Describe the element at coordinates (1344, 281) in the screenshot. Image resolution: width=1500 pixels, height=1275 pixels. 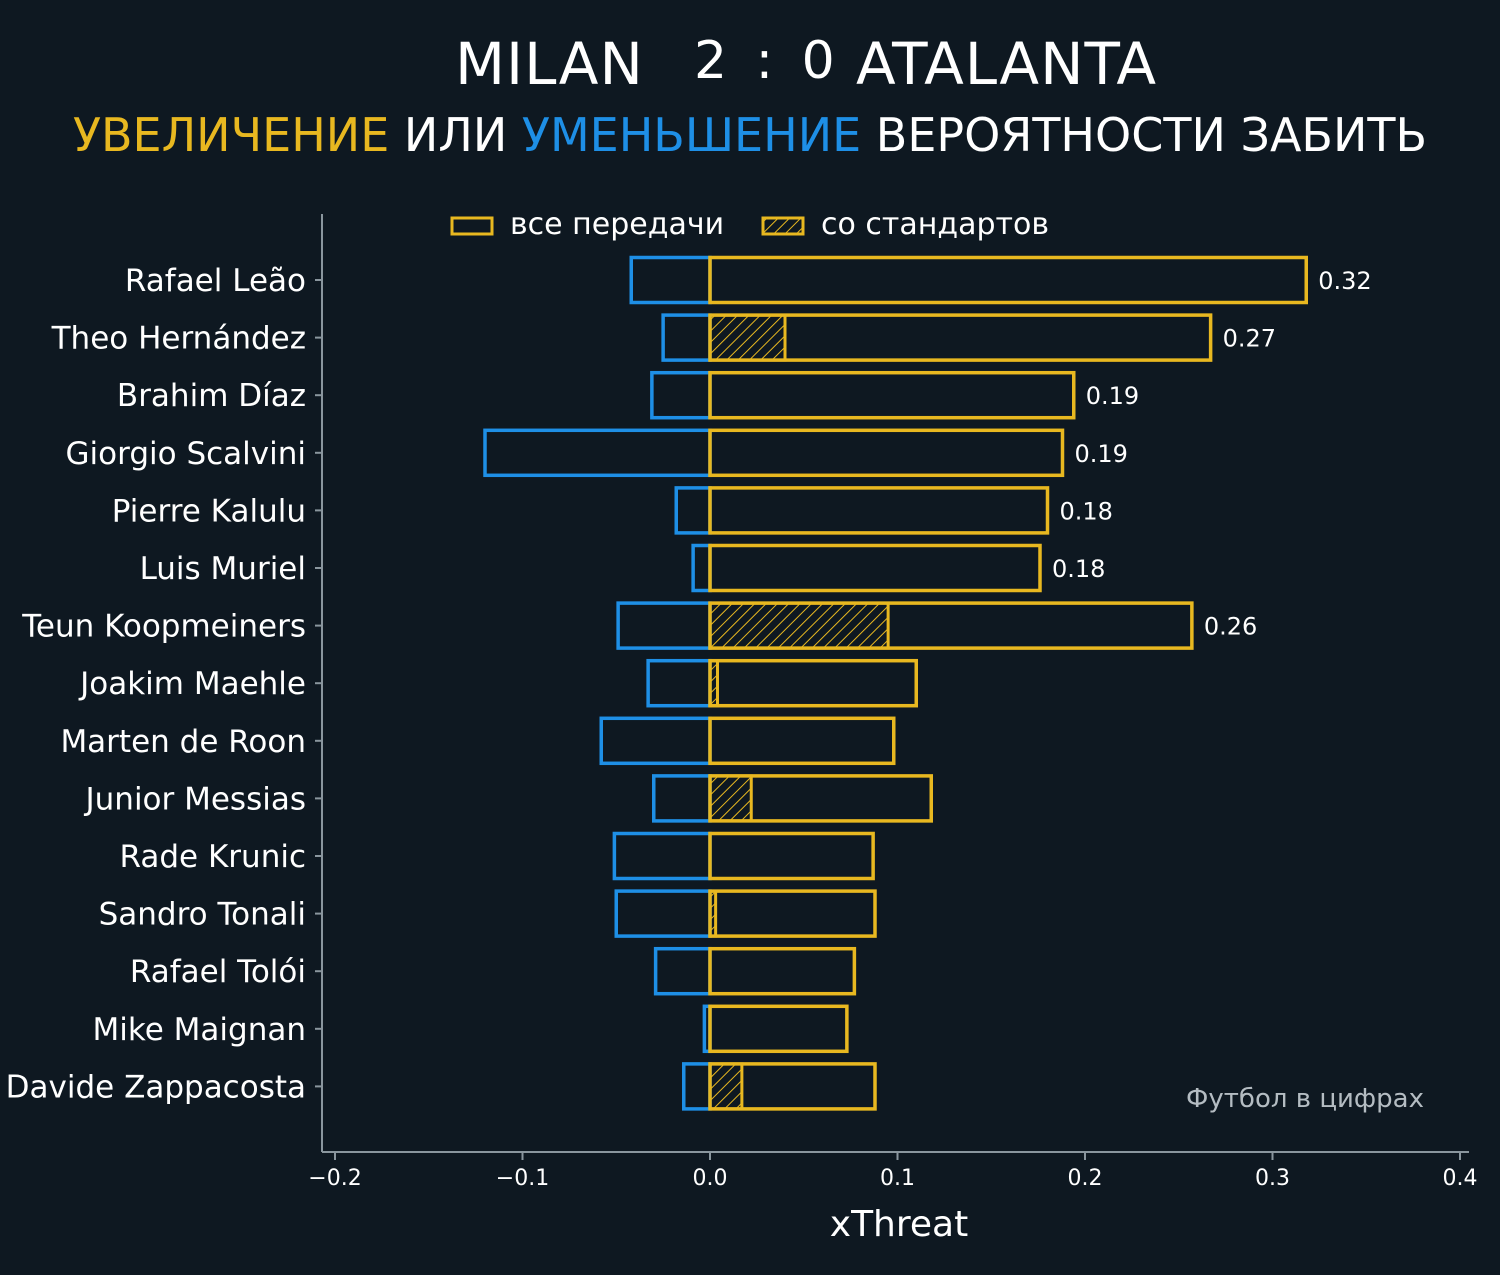
I see `data-label: 0.32` at that location.